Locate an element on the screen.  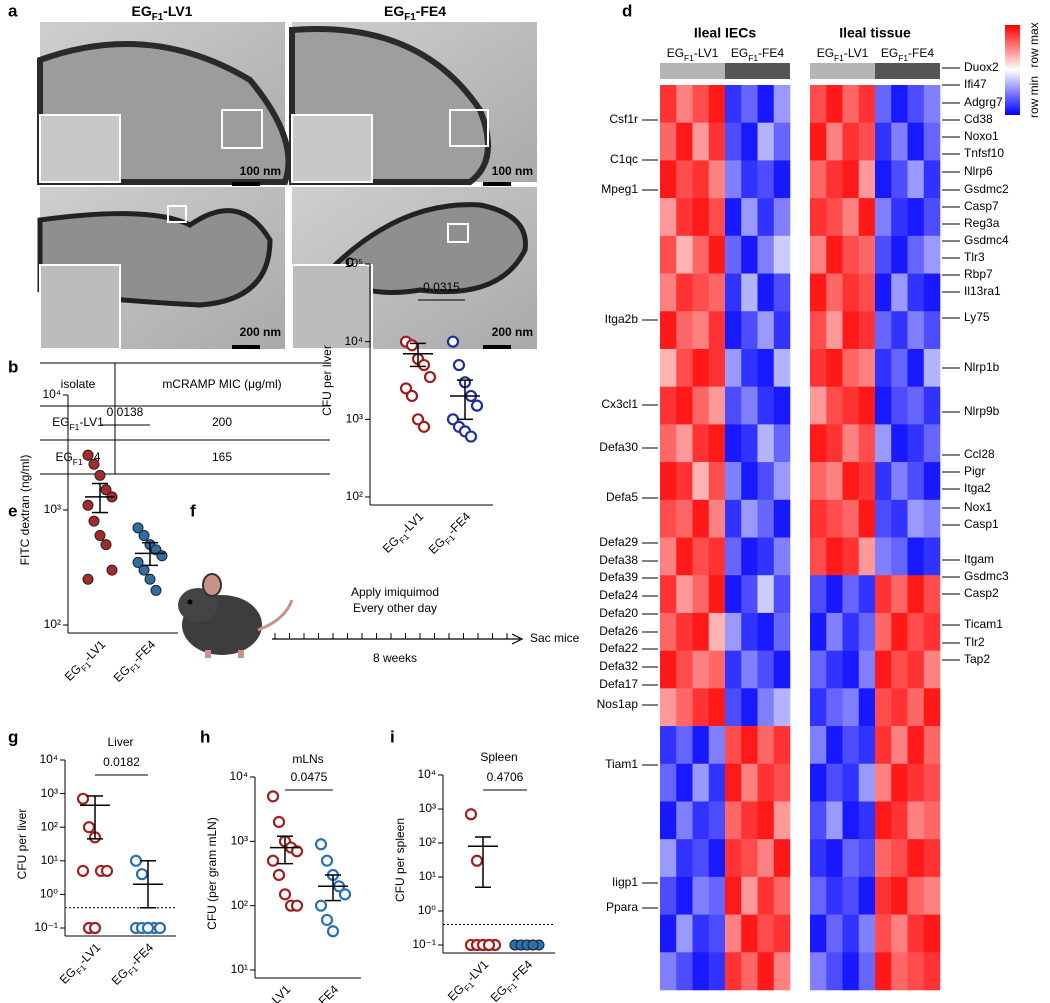
gene-label: Tlr3 is located at coordinates (974, 257).